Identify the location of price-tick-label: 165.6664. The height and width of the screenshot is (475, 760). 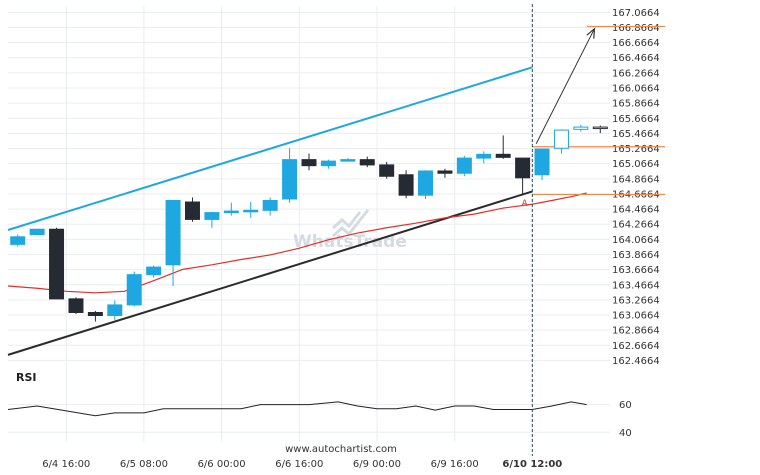
(636, 119).